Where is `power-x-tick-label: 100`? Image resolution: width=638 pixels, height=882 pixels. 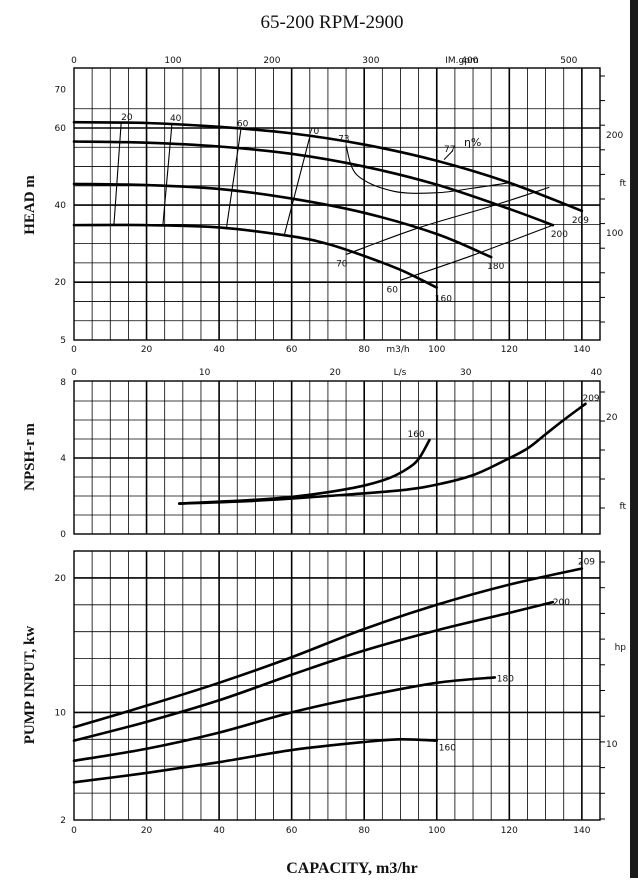
power-x-tick-label: 100 is located at coordinates (436, 831).